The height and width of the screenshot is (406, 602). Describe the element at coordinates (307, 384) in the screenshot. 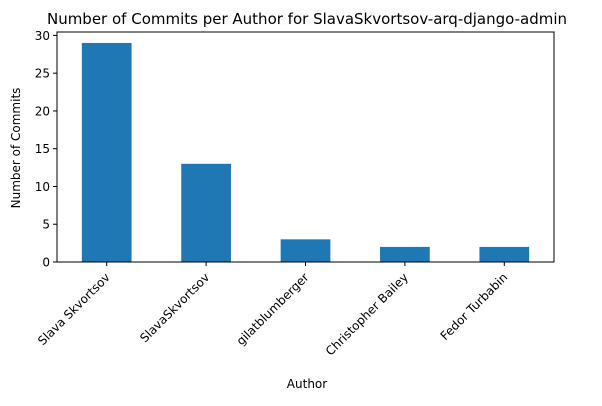

I see `x-axis-label: Author` at that location.